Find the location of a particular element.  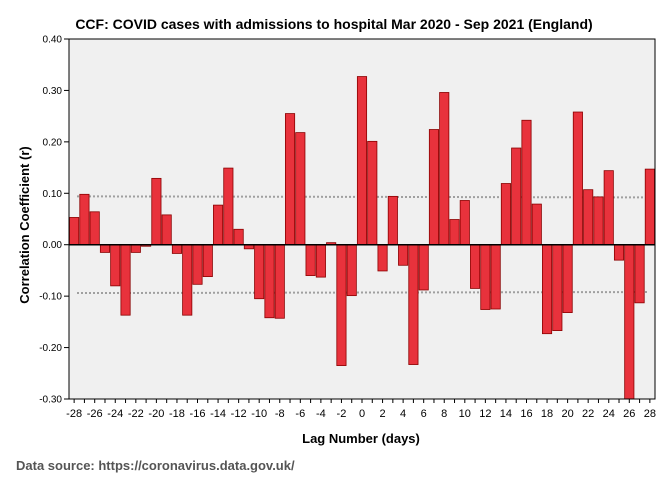

bar-lag--6 is located at coordinates (300, 189).